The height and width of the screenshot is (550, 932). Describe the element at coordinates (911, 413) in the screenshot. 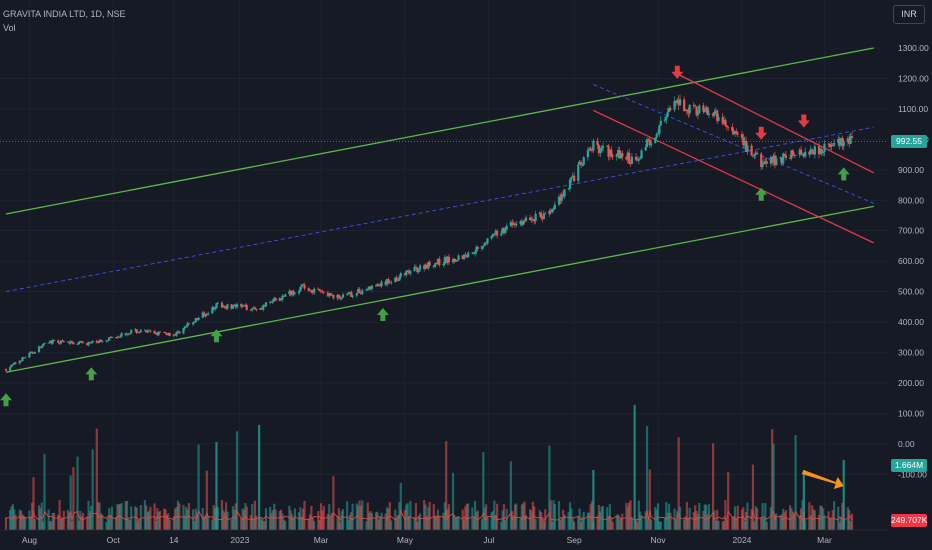

I see `price-tick-label: 100.00` at that location.